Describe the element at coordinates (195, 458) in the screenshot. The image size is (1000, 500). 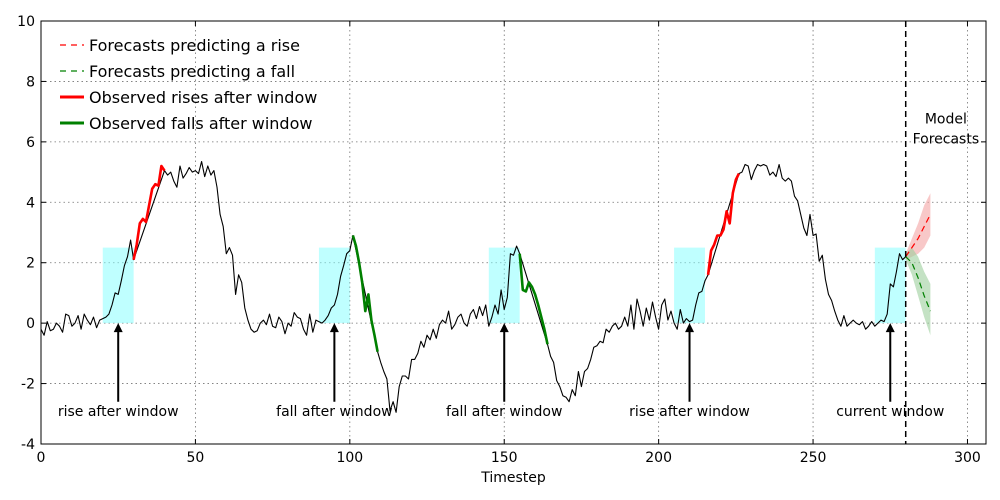
I see `x-tick-label: 50` at that location.